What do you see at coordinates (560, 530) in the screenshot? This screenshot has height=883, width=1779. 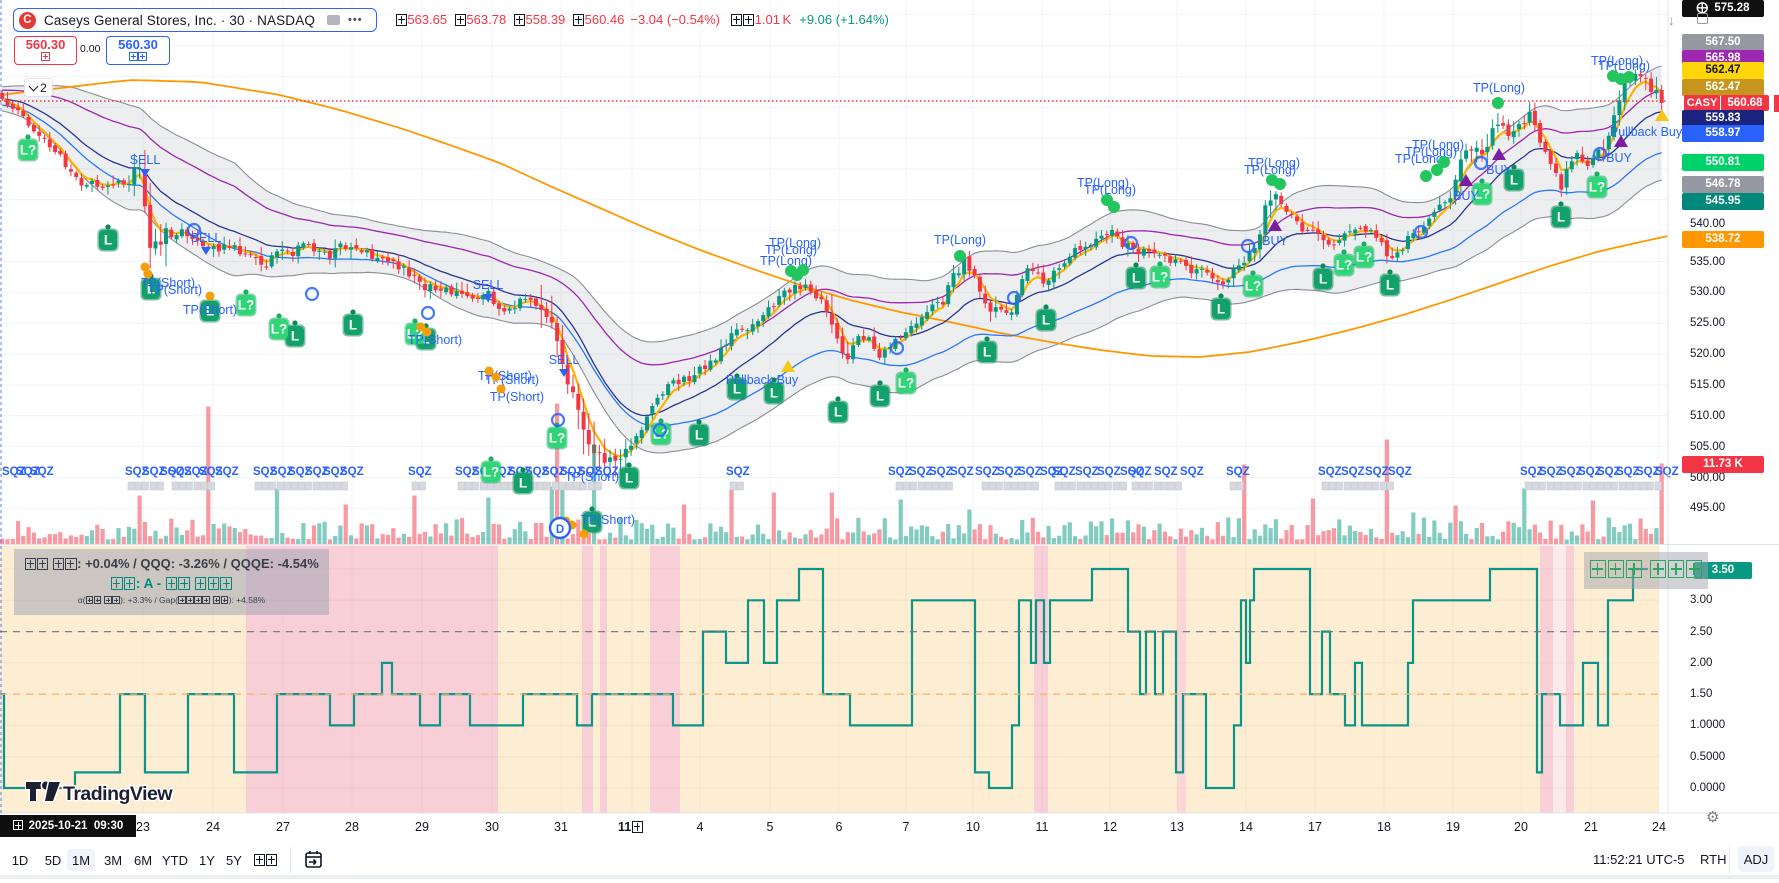 I see `svg-text: D` at bounding box center [560, 530].